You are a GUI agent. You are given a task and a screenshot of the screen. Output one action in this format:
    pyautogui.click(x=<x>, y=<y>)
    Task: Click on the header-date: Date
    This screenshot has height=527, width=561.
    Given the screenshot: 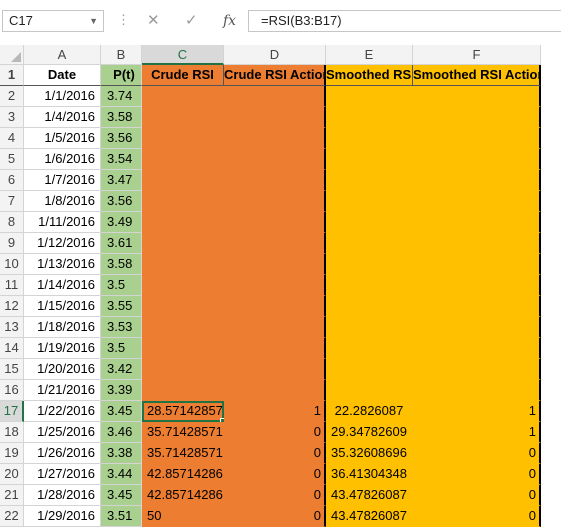 What is the action you would take?
    pyautogui.click(x=62, y=75)
    